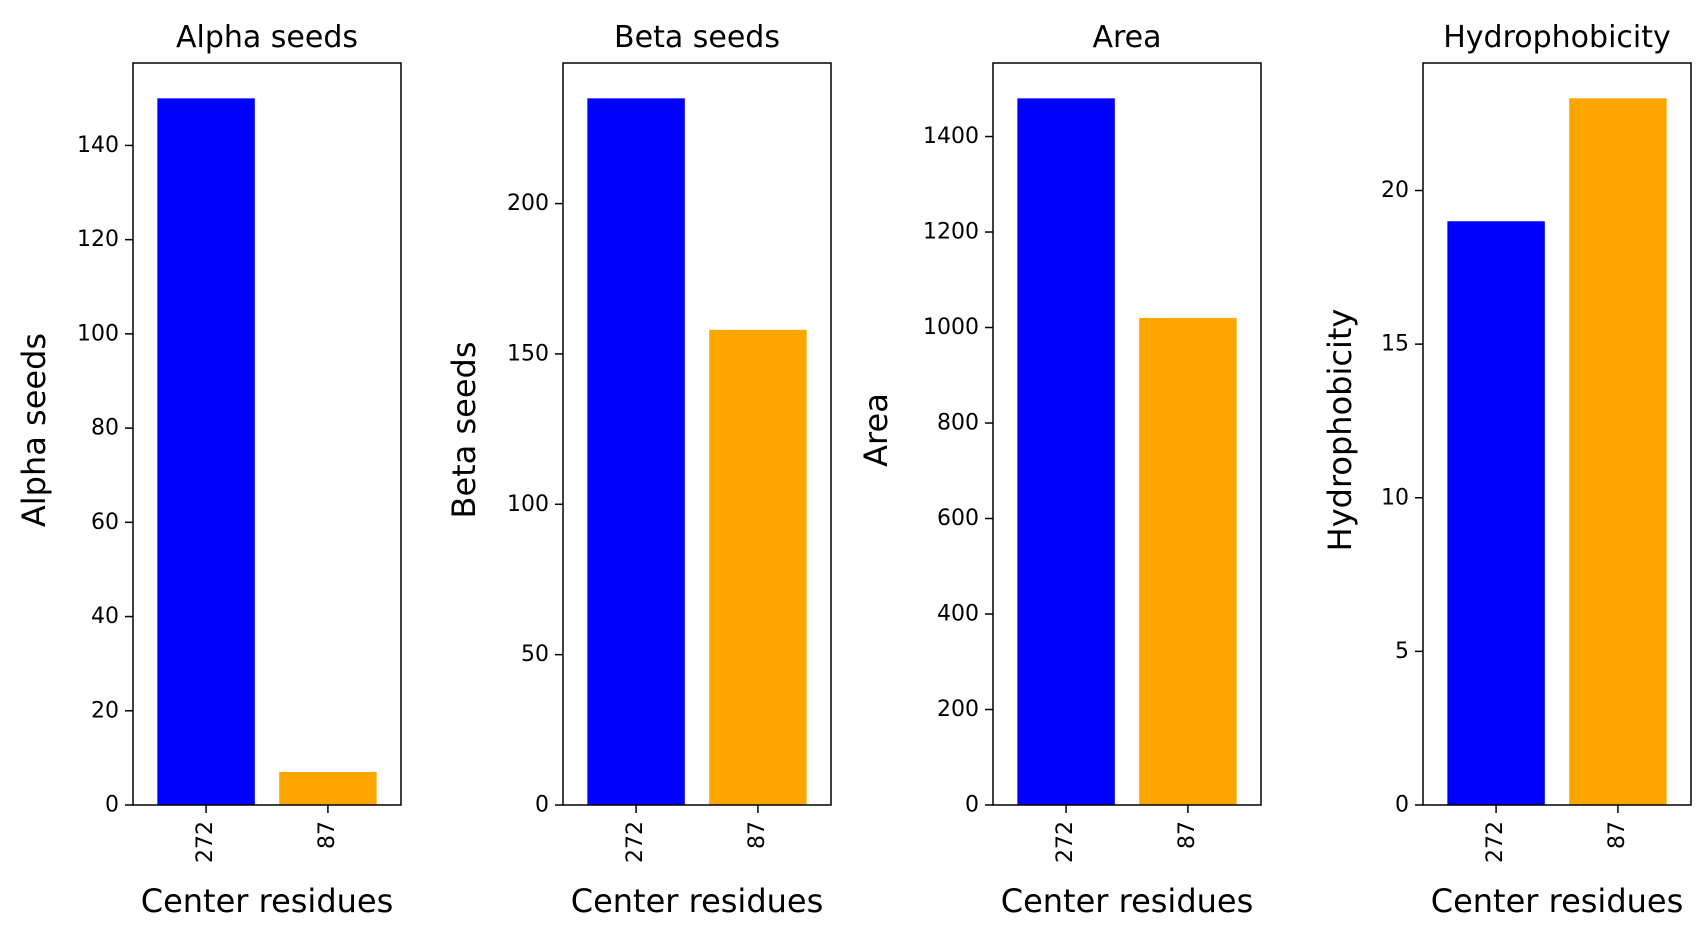  I want to click on y-axis-label: Hydrophobicity, so click(1340, 430).